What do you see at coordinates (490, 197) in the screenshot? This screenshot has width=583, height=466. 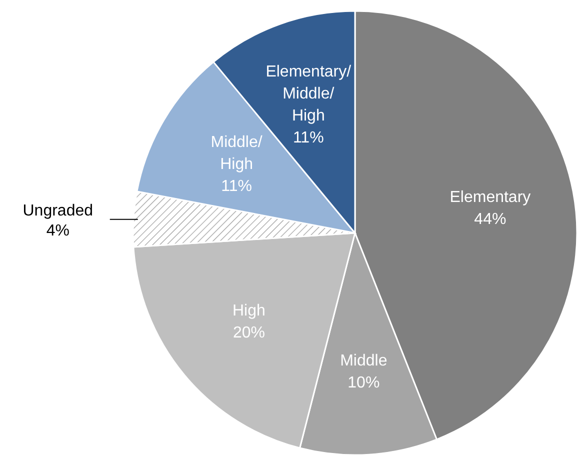 I see `slice-label: Elementary` at bounding box center [490, 197].